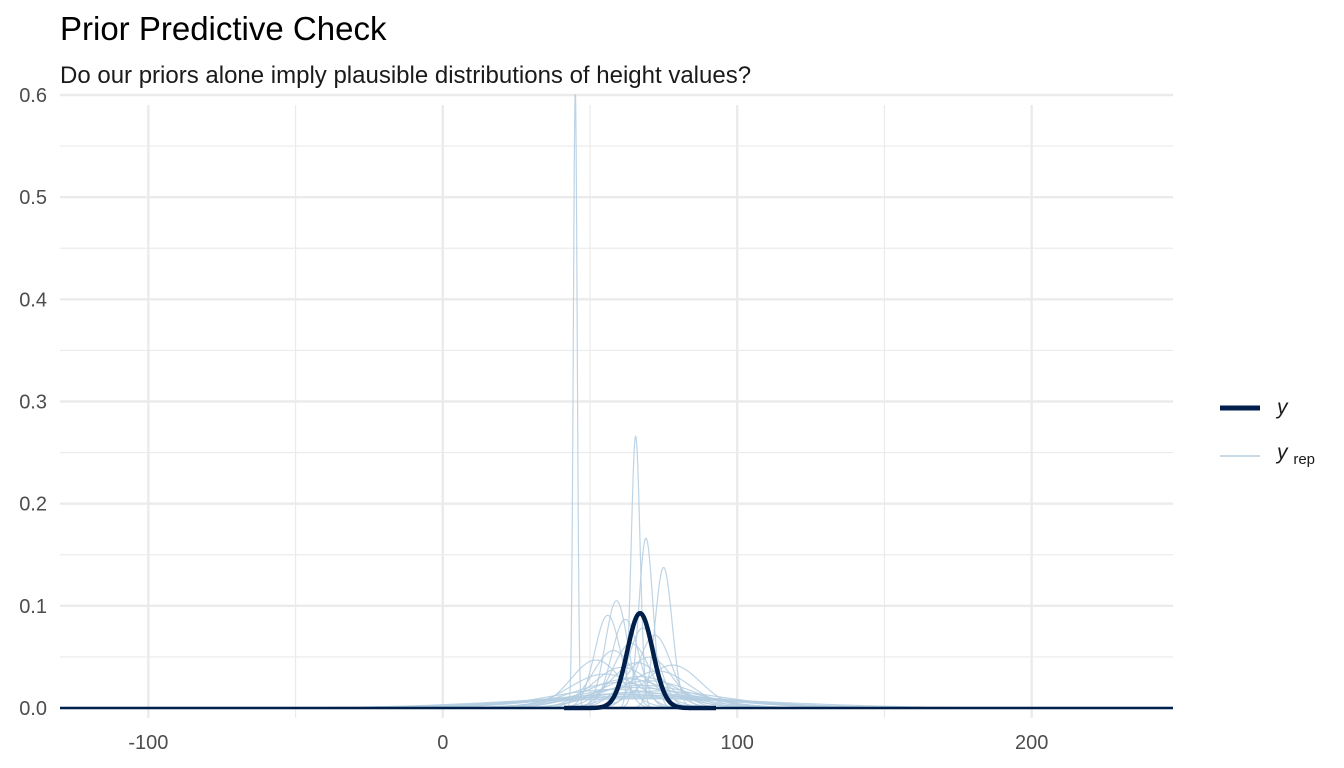 The width and height of the screenshot is (1344, 768). I want to click on legend: y y rep, so click(1267, 432).